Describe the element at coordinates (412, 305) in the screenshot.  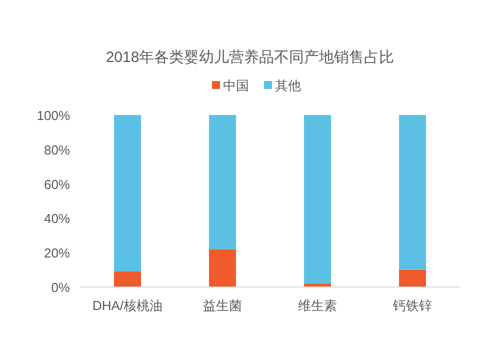
I see `x-tick-label: 钙铁锌` at that location.